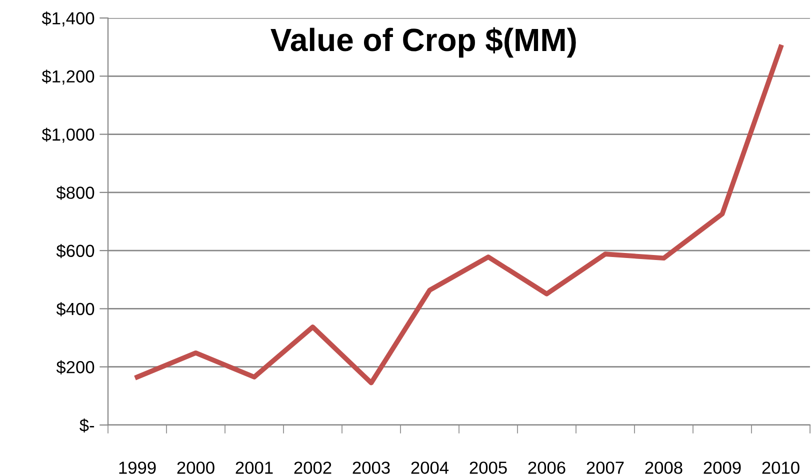 This screenshot has width=811, height=476. What do you see at coordinates (605, 468) in the screenshot?
I see `x-tick-label: 2007` at bounding box center [605, 468].